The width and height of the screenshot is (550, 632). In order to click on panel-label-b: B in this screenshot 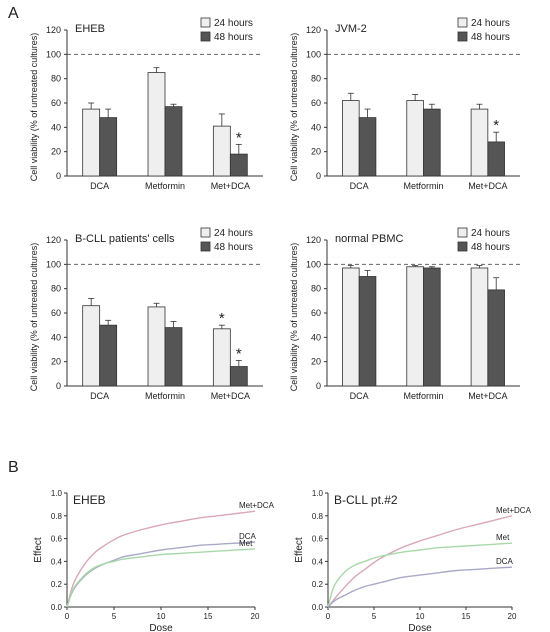, I will do `click(13, 467)`.